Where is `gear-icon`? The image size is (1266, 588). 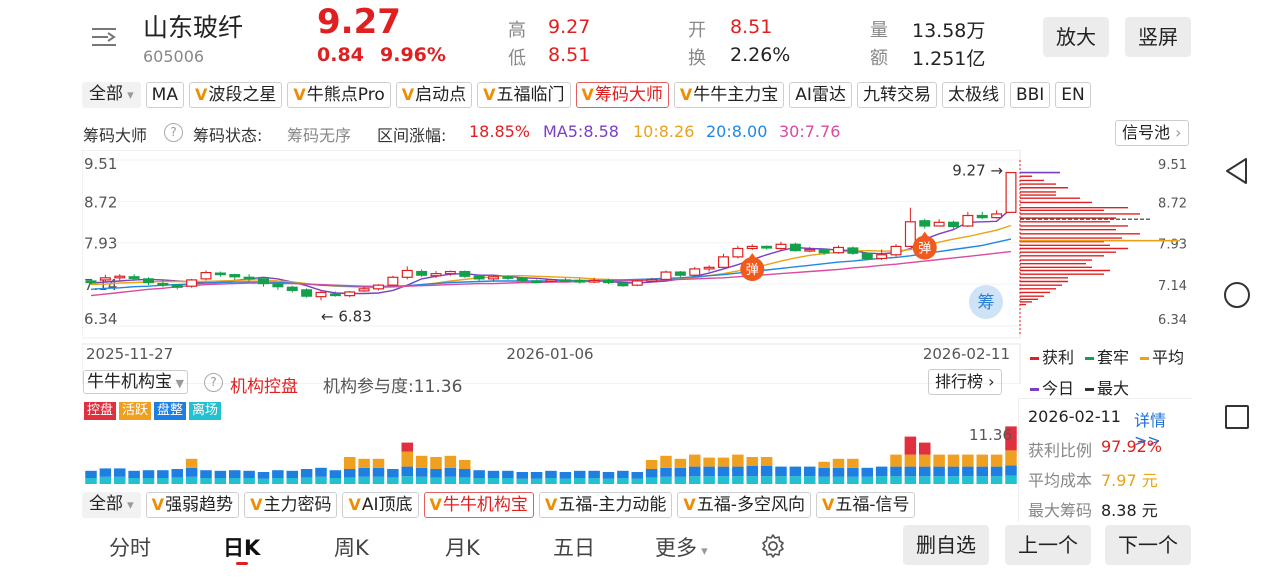
gear-icon is located at coordinates (773, 546).